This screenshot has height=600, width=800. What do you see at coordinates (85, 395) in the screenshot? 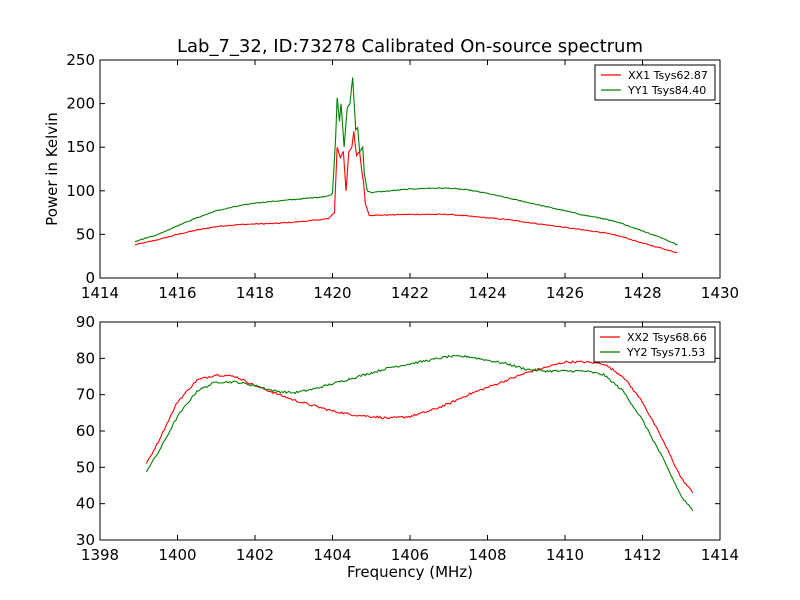
I see `y-tick-label: 70` at bounding box center [85, 395].